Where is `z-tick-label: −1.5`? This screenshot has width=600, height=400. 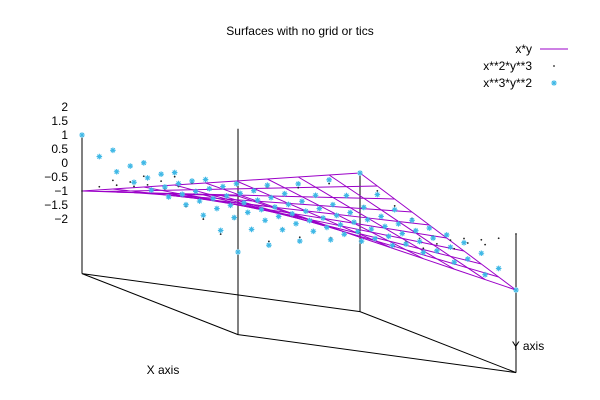 z-tick-label: −1.5 is located at coordinates (56, 205).